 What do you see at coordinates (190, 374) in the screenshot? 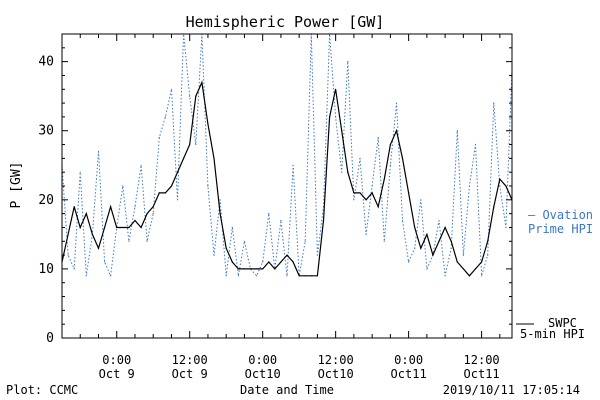
I see `x-tick-label-date: Oct 9` at bounding box center [190, 374].